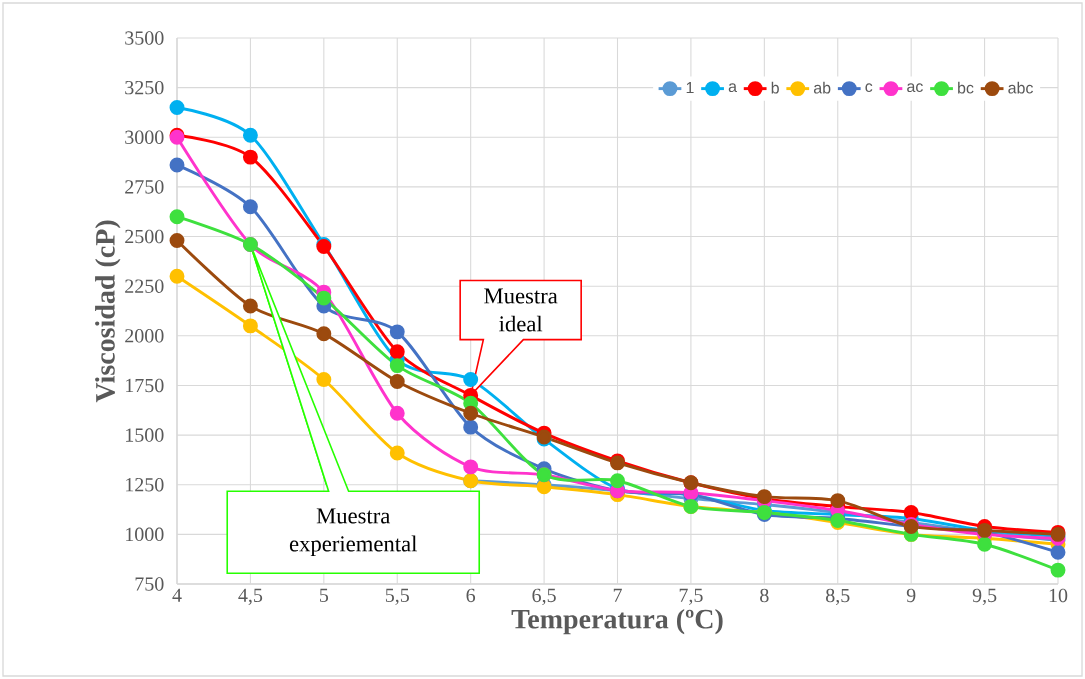 Image resolution: width=1085 pixels, height=679 pixels. Describe the element at coordinates (1058, 595) in the screenshot. I see `x-tick-label: 10` at that location.